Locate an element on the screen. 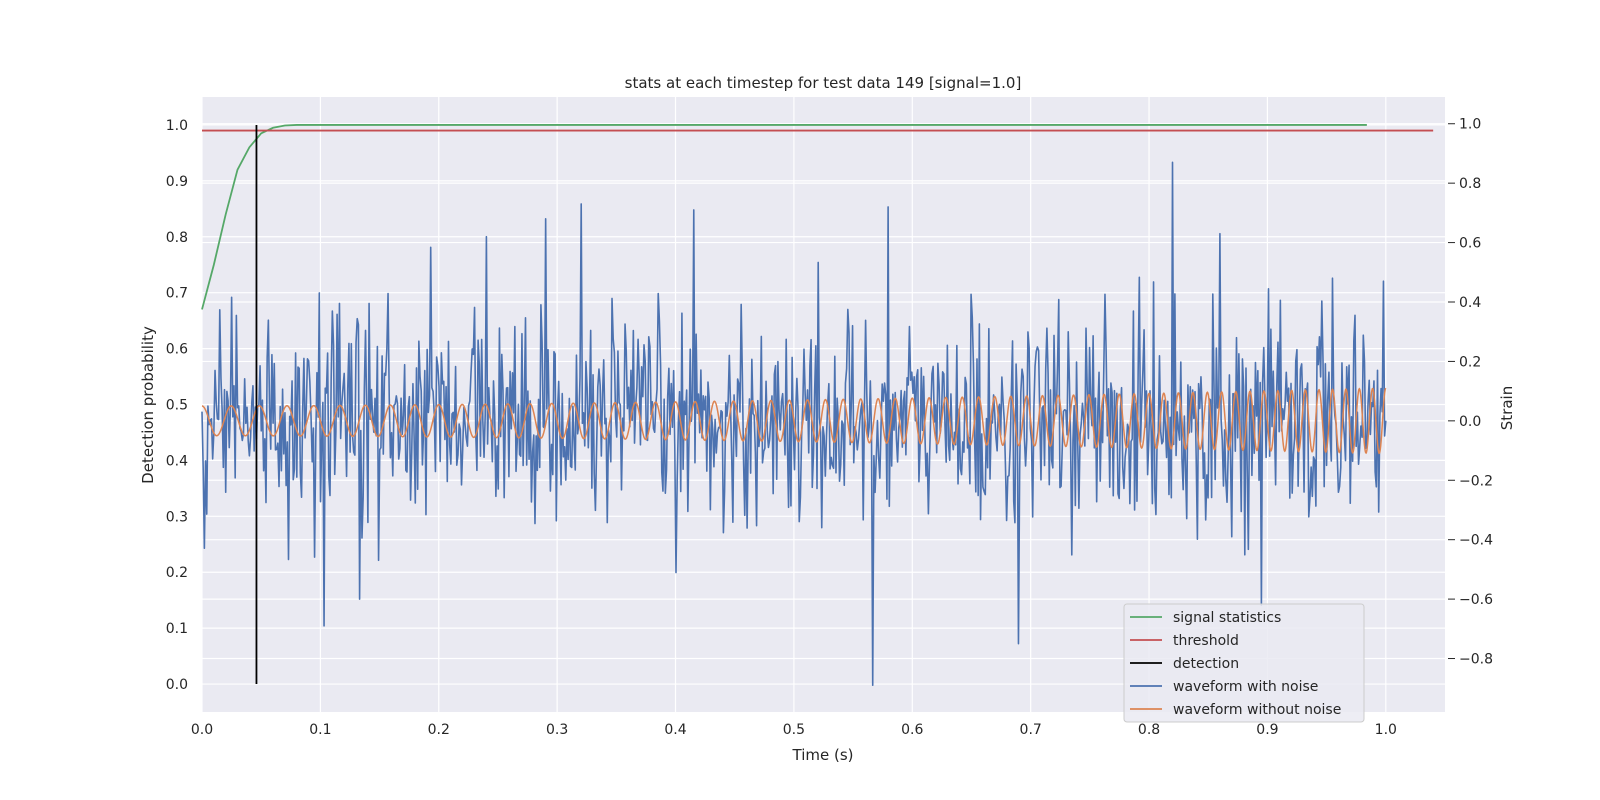 The width and height of the screenshot is (1600, 800). x-ticks: 0.0 0.1 0.2 0.3 0.4 0.5 0.6 0.7 0.8 0.9 1.0 is located at coordinates (794, 730).